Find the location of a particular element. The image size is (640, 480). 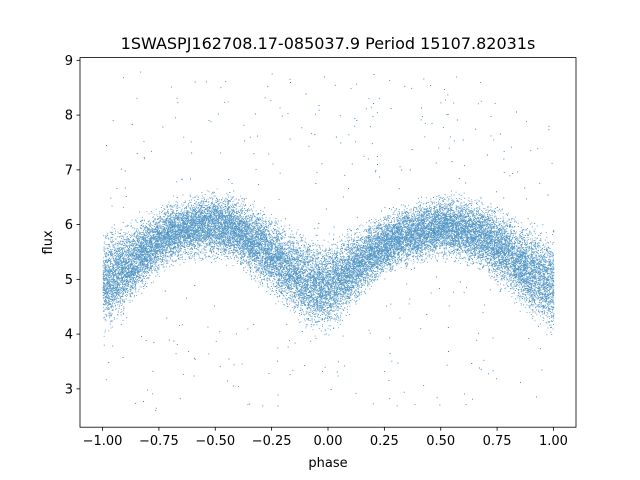

y-axis: 3 4 5 6 7 8 9 is located at coordinates (72, 225).